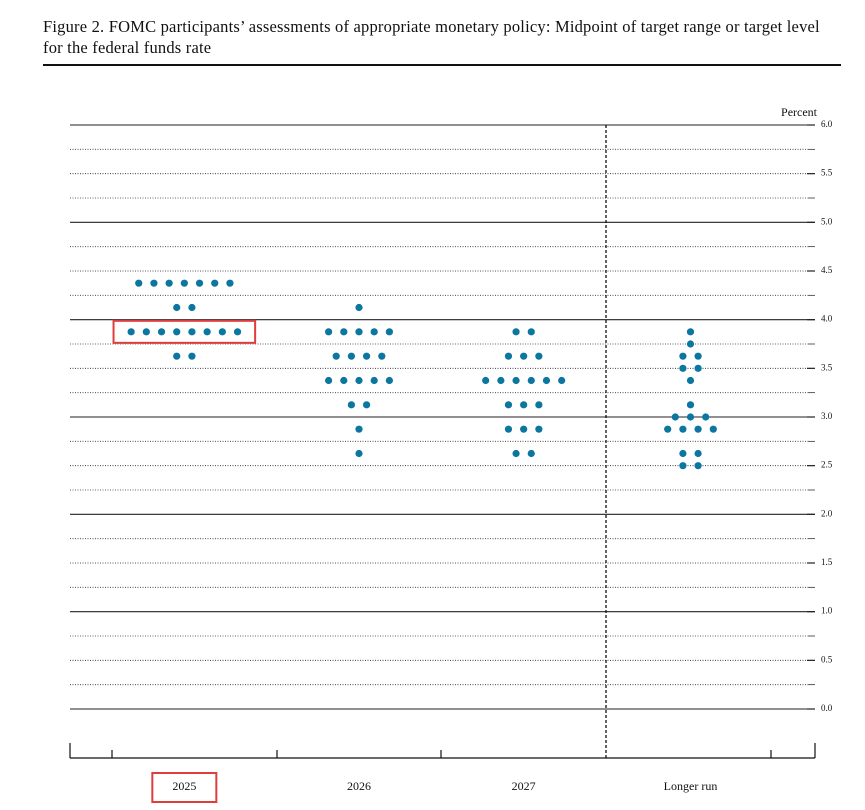  I want to click on y-tick-label: 0.5, so click(827, 659).